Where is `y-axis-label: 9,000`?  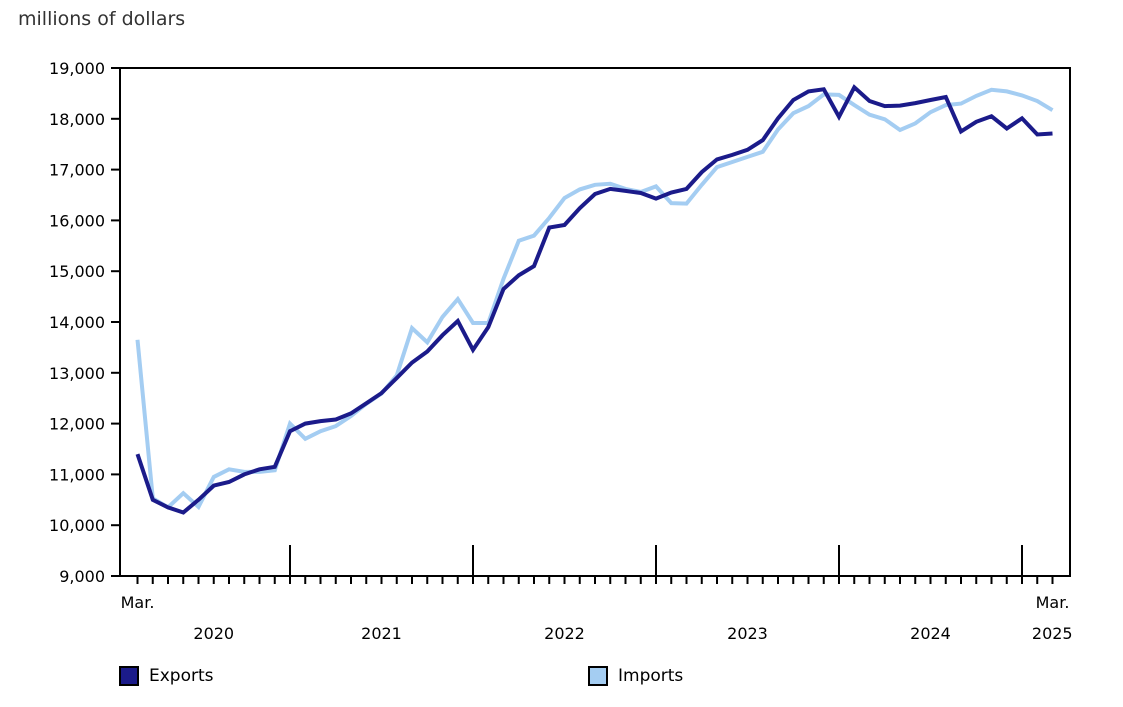
y-axis-label: 9,000 is located at coordinates (82, 576).